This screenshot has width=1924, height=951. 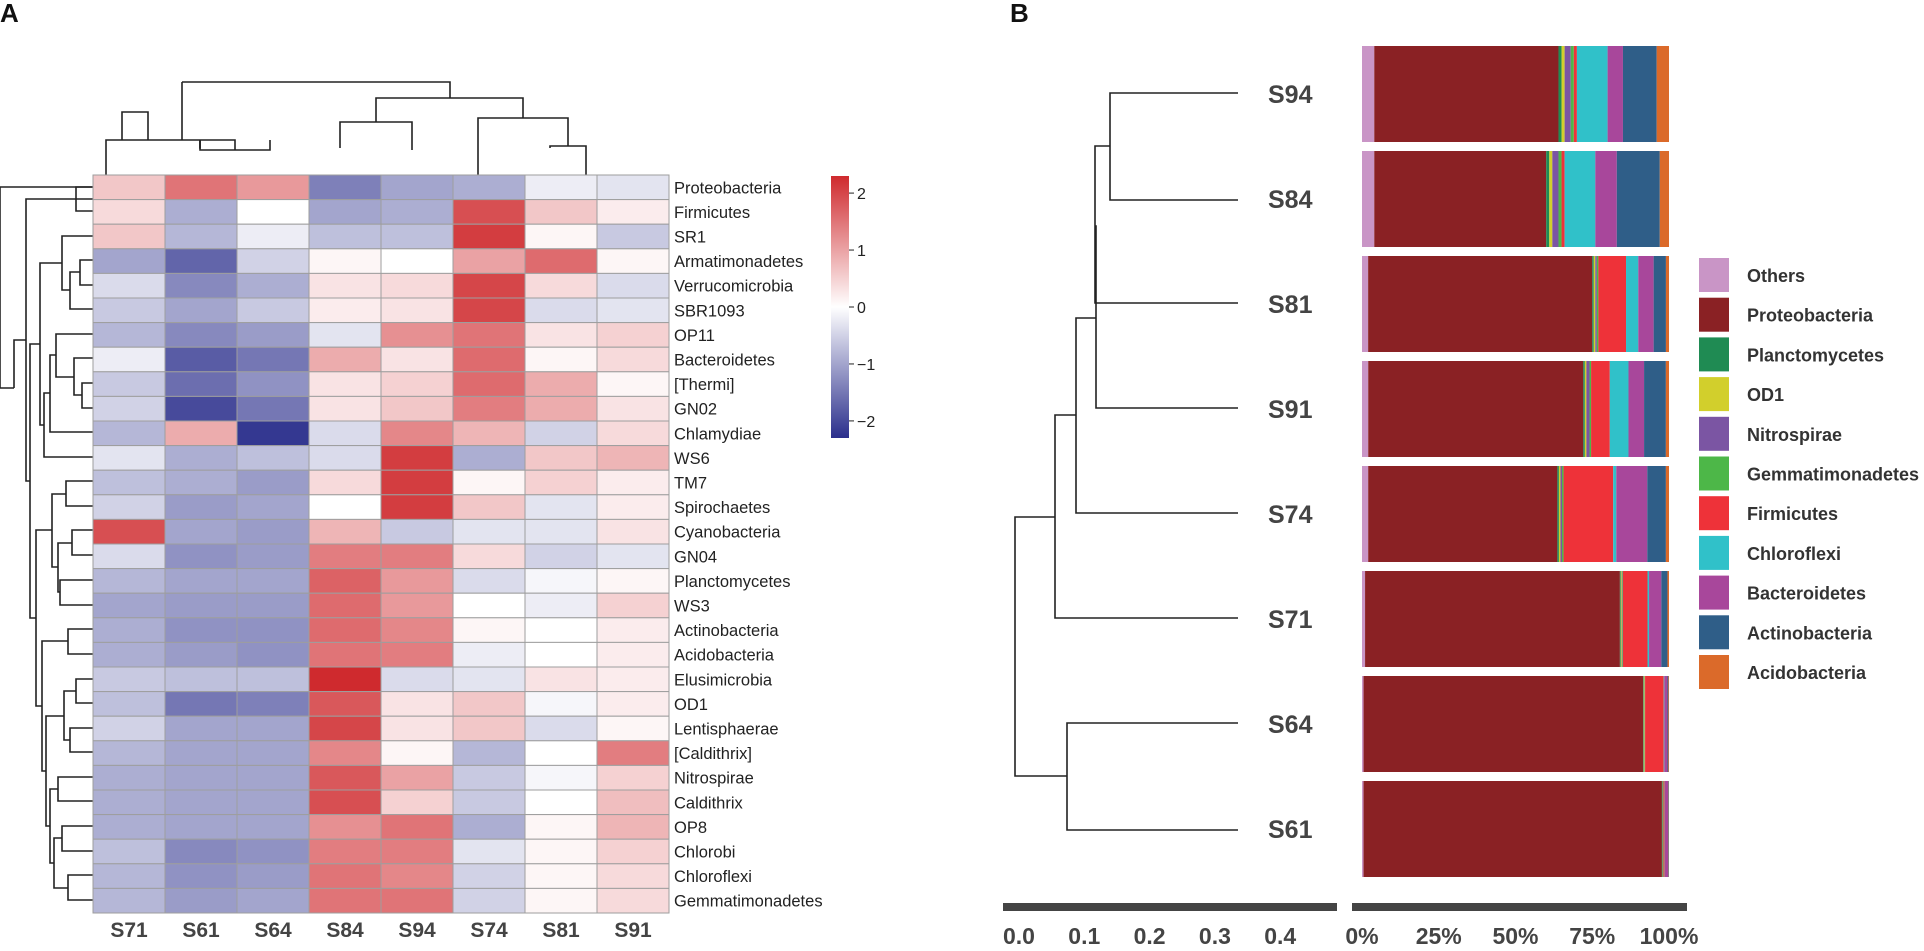 I want to click on heatmap-column-labels: S71 S61 S64 S84 S94 S74 S81 S91, so click(x=381, y=930).